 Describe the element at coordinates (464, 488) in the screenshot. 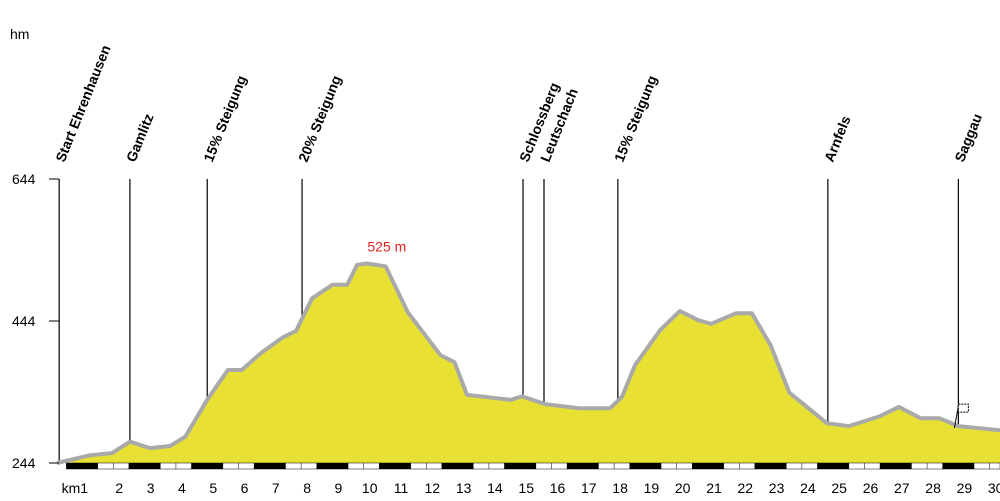

I see `x-tick-label: 13` at that location.